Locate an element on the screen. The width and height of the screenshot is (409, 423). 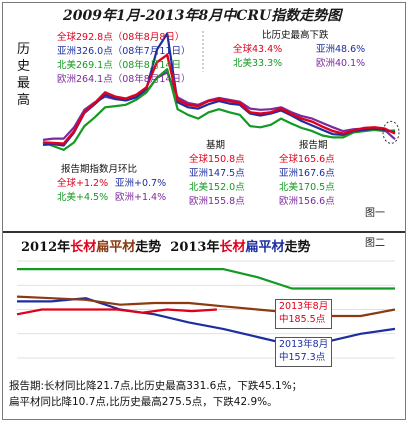
decline-north-america: 北美33.3% is located at coordinates (258, 63).